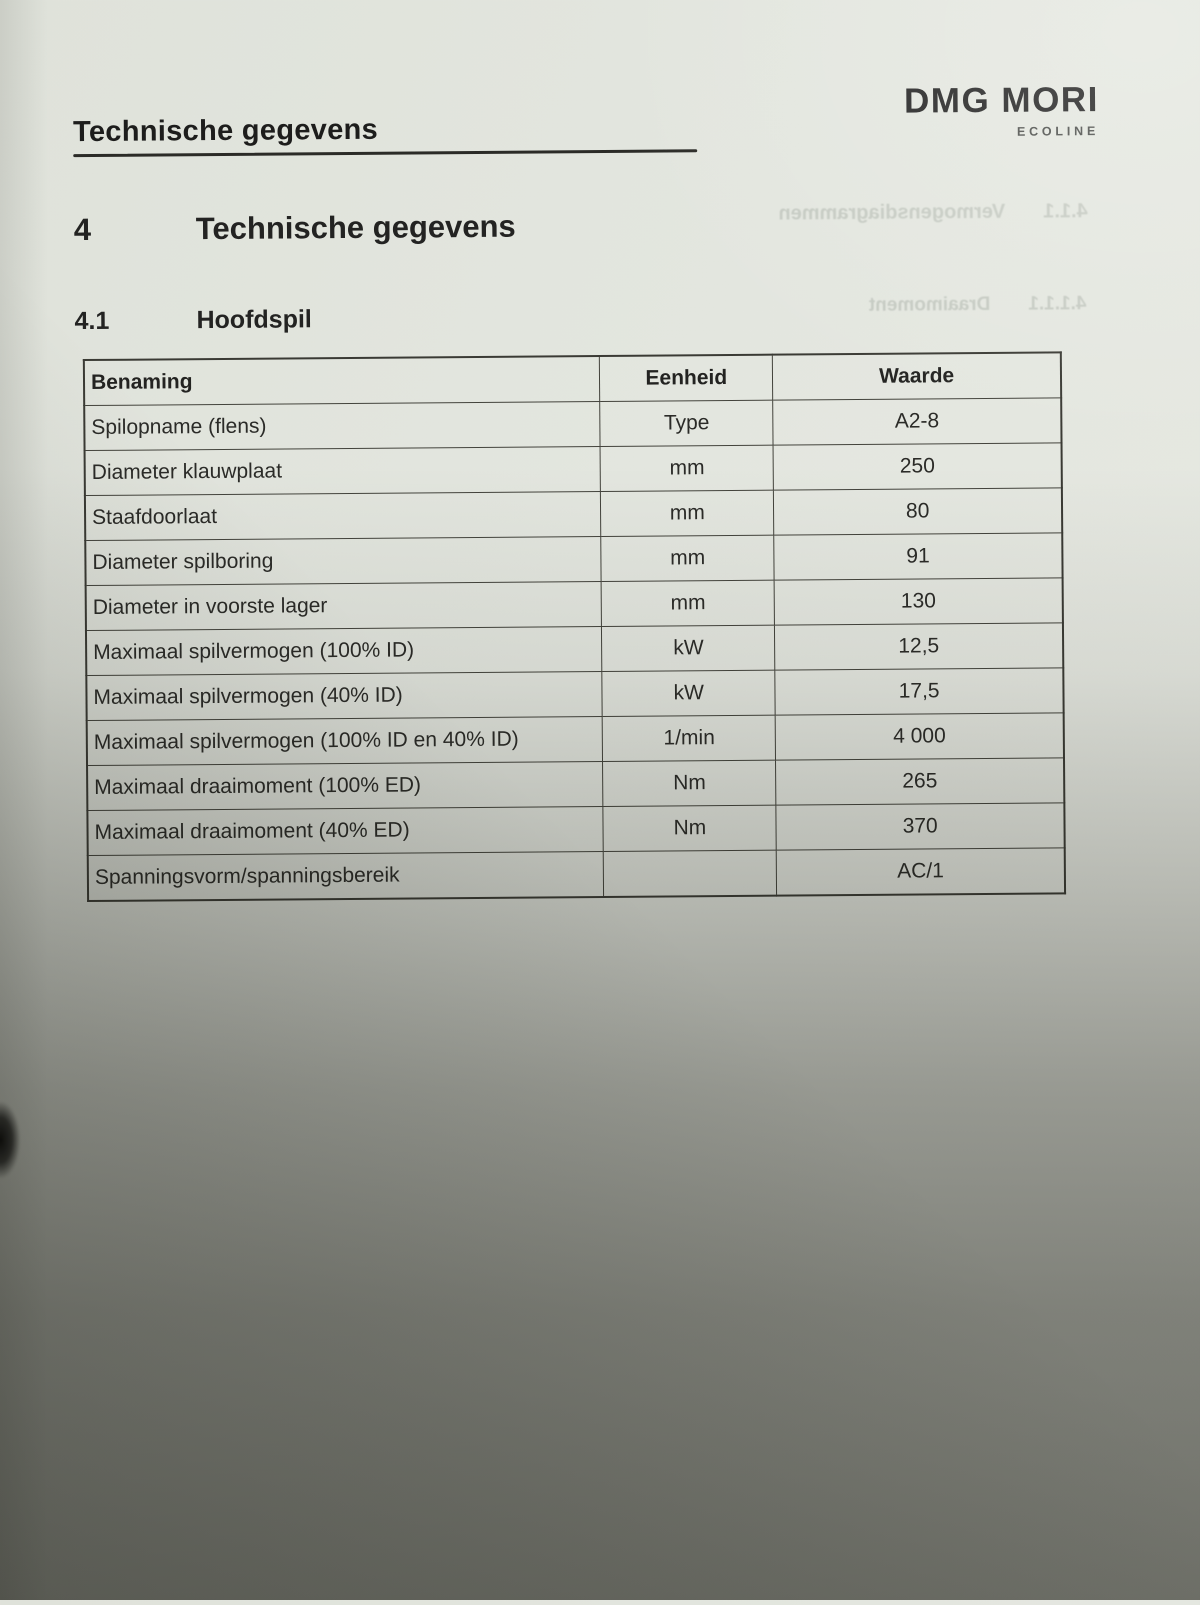  What do you see at coordinates (1057, 304) in the screenshot?
I see `bleedthrough-number: 4.1.1.1` at bounding box center [1057, 304].